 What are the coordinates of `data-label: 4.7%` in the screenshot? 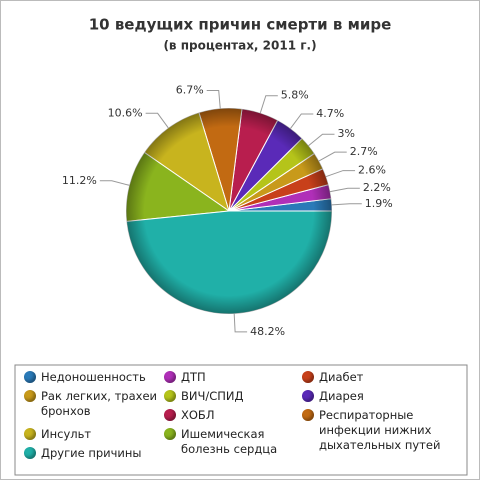 It's located at (330, 113).